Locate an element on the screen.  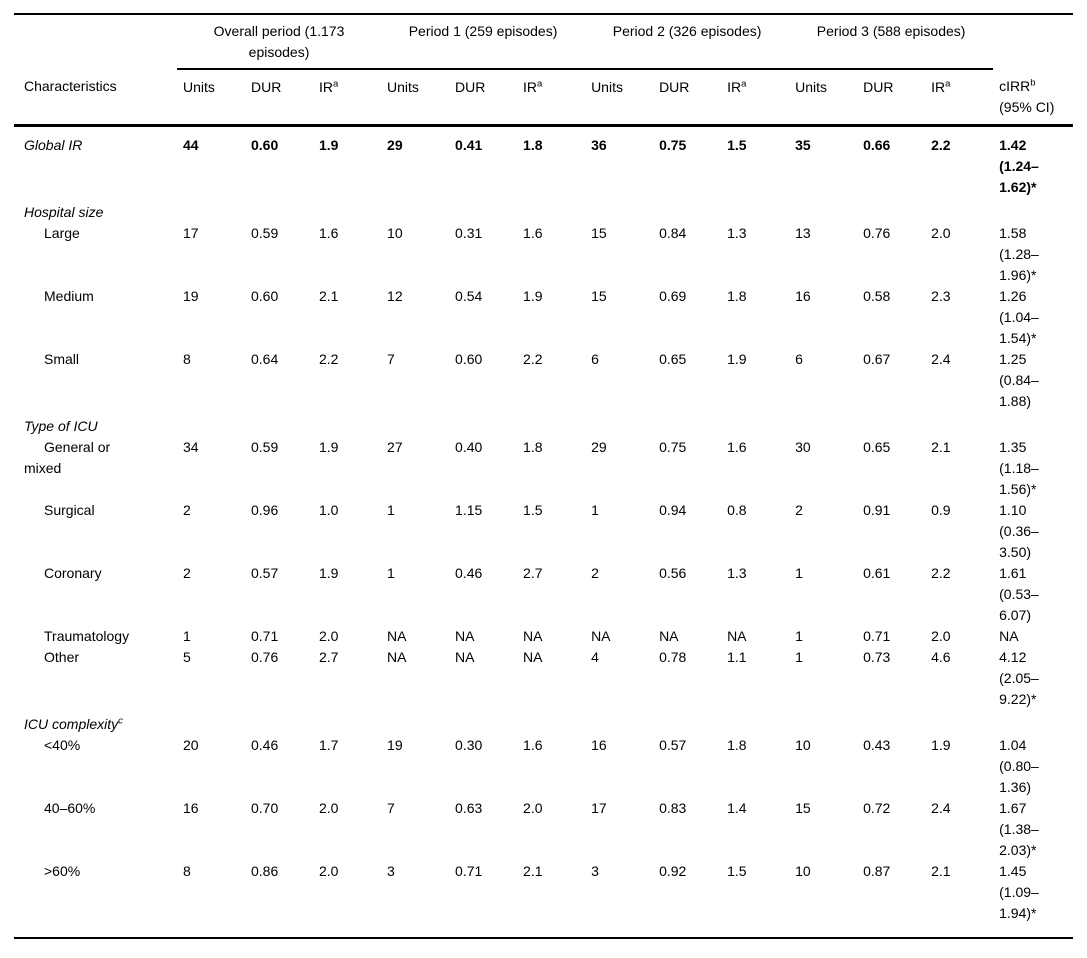
cell-cirr: NA is located at coordinates (1009, 636).